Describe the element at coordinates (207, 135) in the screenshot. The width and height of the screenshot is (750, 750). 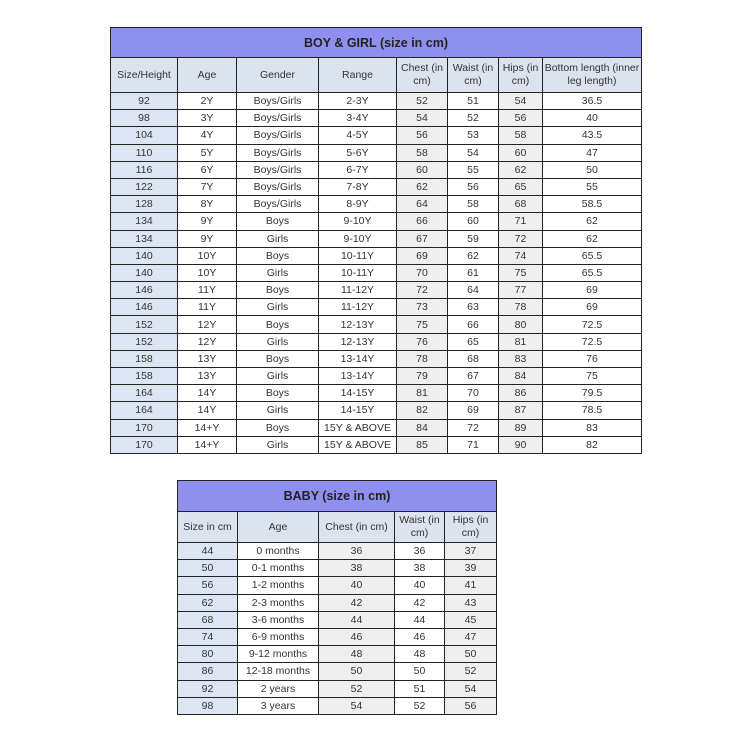
I see `table-cell: 4Y` at that location.